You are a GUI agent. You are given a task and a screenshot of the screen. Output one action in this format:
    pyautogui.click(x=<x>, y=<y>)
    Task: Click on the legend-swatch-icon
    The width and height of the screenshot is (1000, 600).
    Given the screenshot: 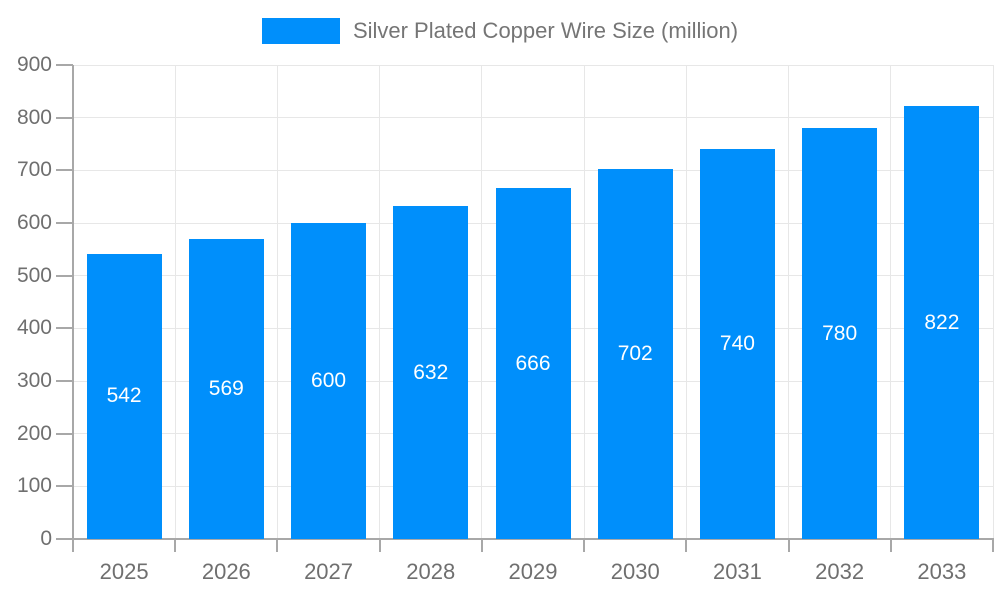 What is the action you would take?
    pyautogui.click(x=300, y=31)
    